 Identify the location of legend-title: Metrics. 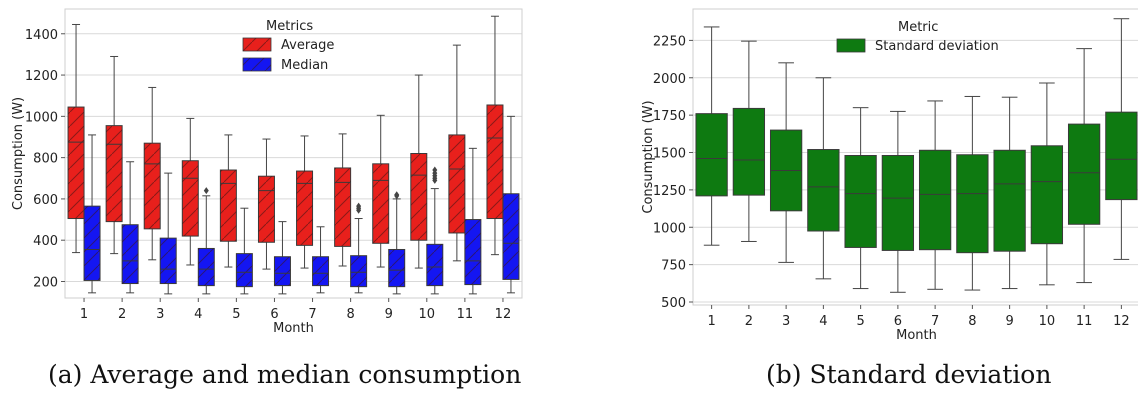
(289, 26).